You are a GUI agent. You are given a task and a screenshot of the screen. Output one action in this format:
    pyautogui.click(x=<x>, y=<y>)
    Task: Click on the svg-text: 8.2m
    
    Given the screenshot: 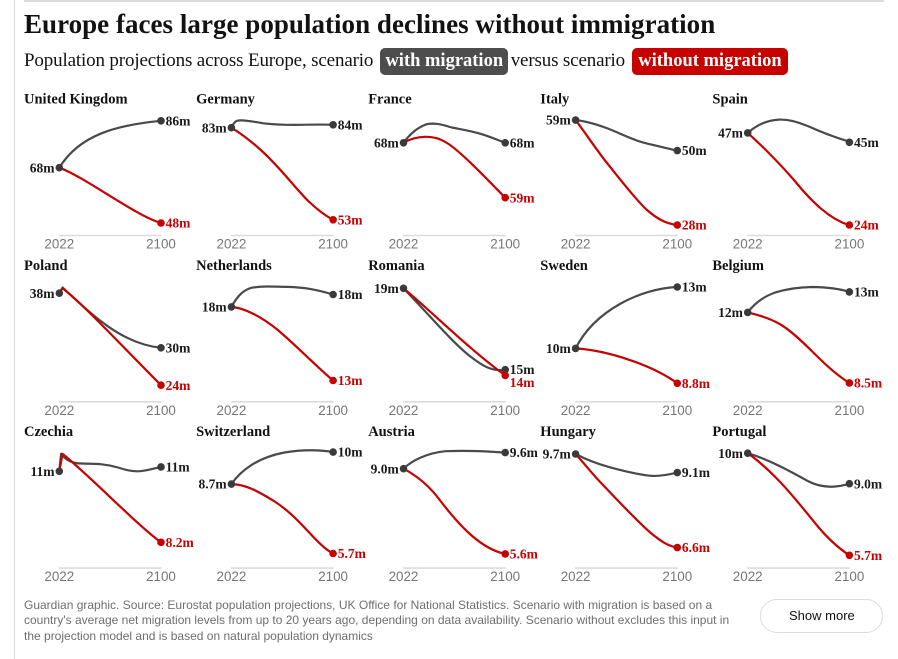 What is the action you would take?
    pyautogui.click(x=180, y=542)
    